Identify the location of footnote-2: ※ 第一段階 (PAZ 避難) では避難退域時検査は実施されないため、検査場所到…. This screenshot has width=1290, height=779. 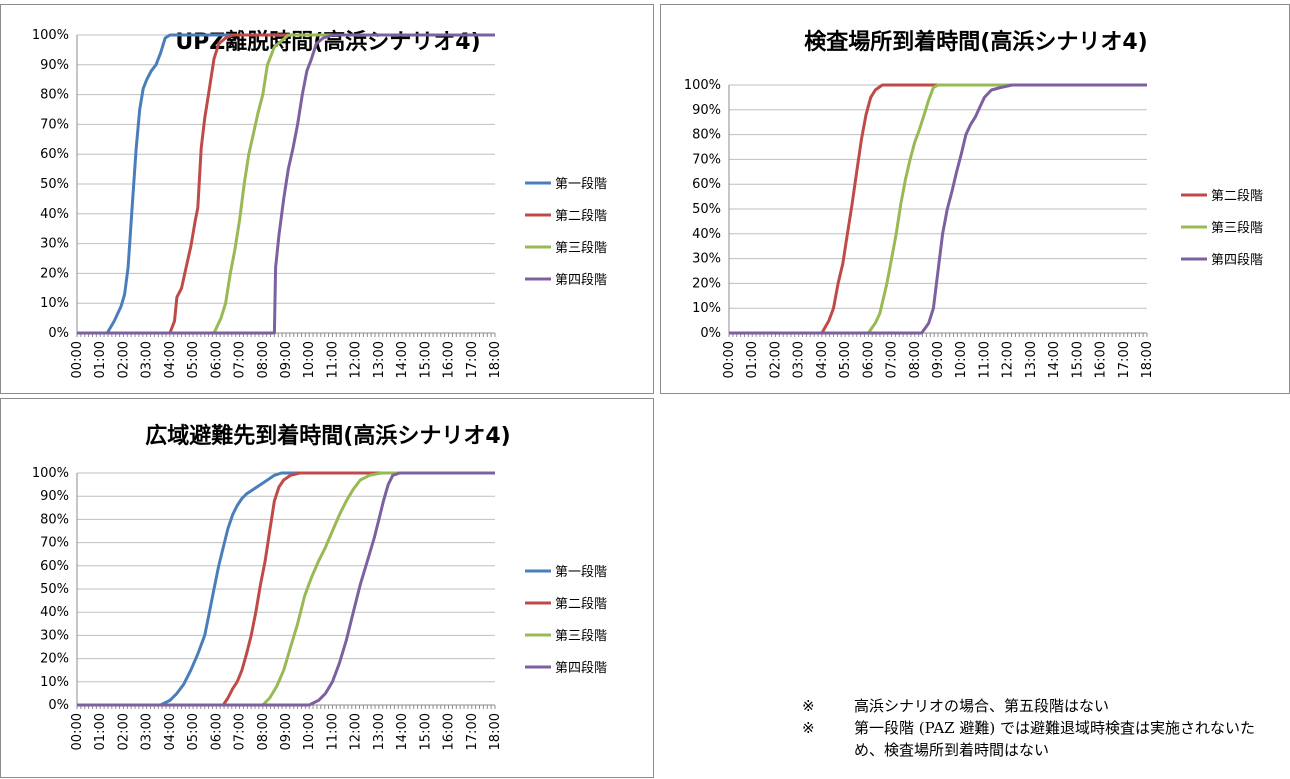
(1038, 739).